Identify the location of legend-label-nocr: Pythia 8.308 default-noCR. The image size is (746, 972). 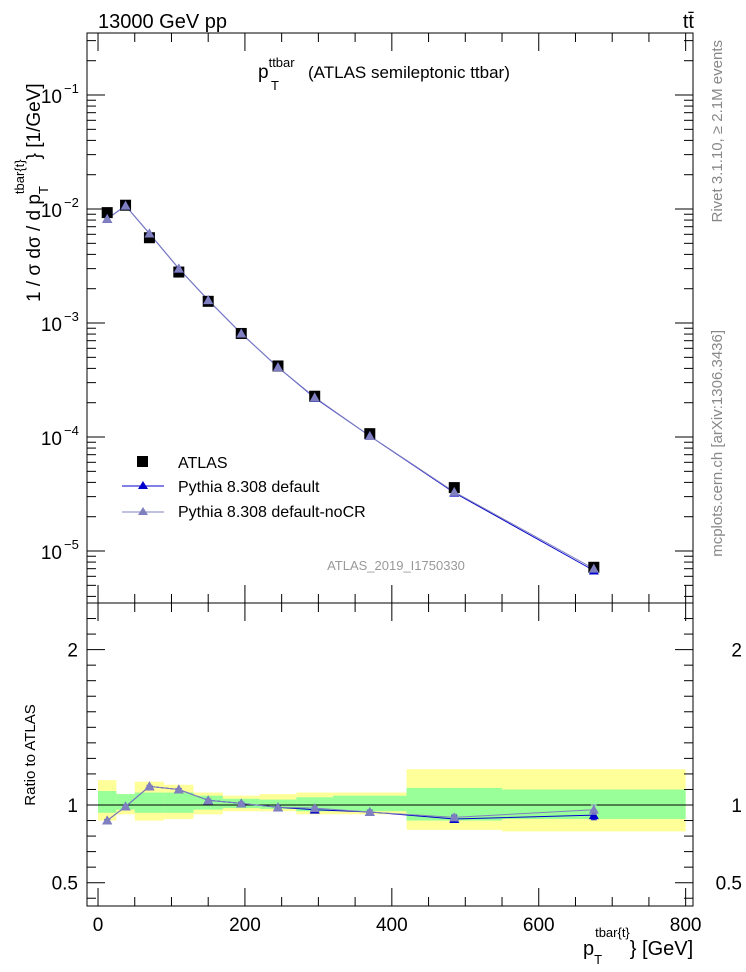
(272, 512).